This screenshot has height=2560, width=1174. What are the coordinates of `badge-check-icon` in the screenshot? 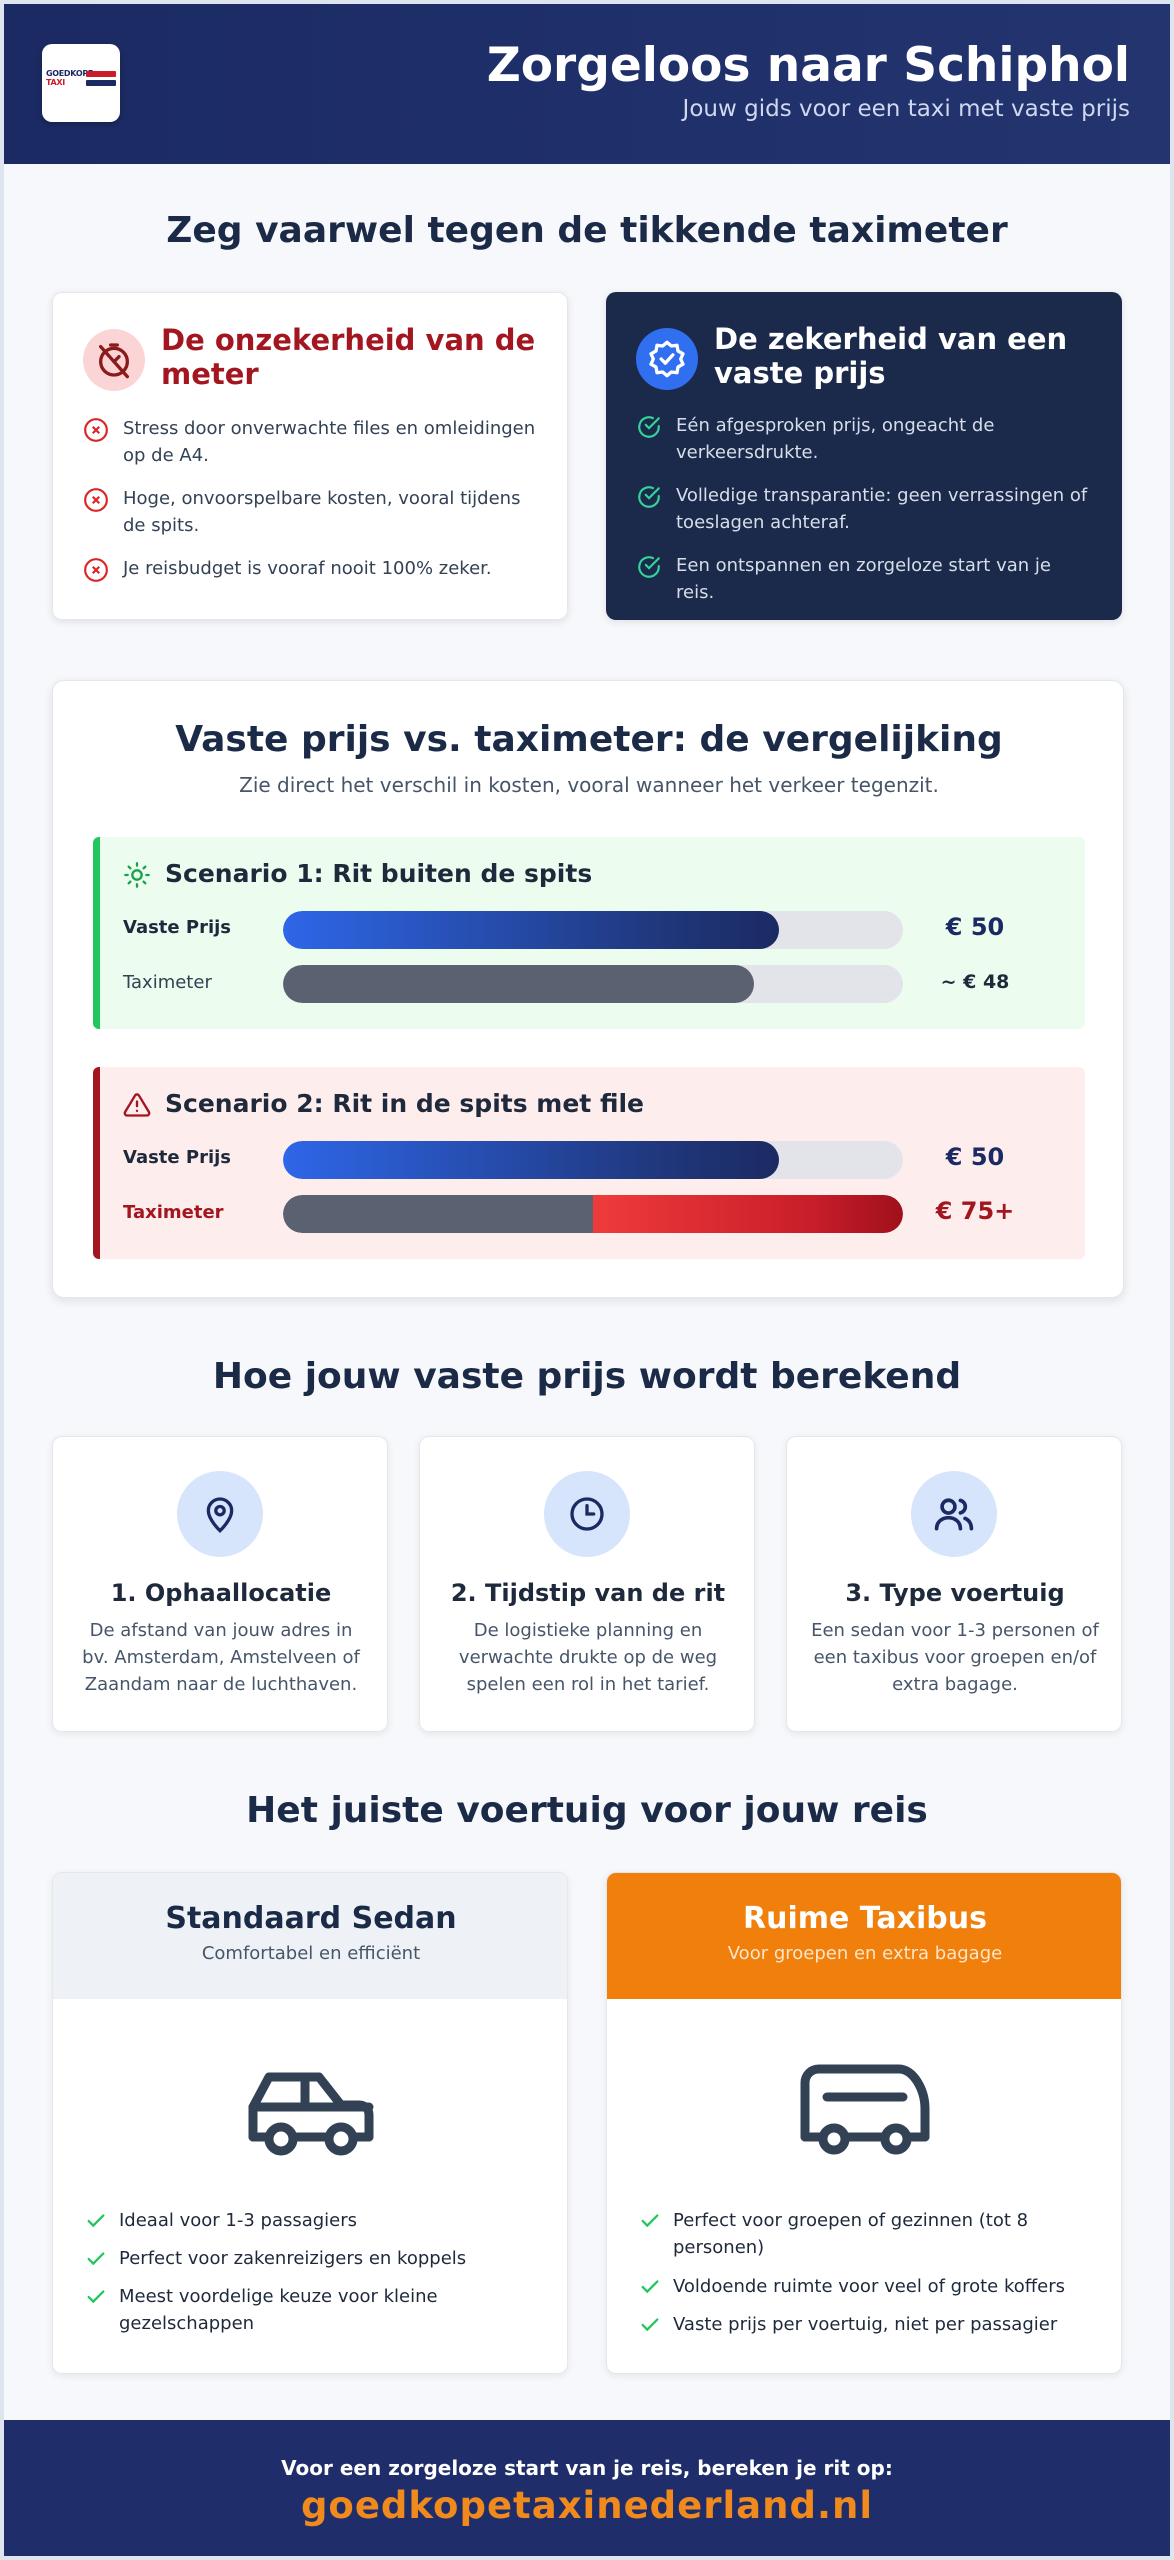 It's located at (667, 359).